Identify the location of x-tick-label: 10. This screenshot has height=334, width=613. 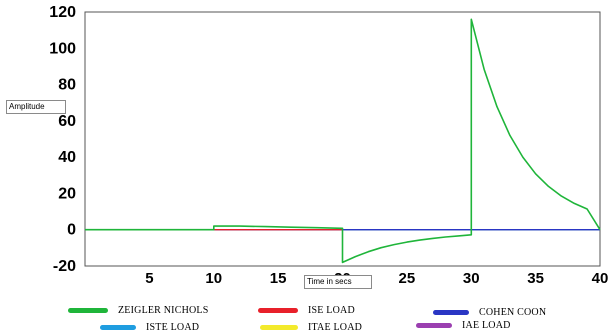
(213, 278).